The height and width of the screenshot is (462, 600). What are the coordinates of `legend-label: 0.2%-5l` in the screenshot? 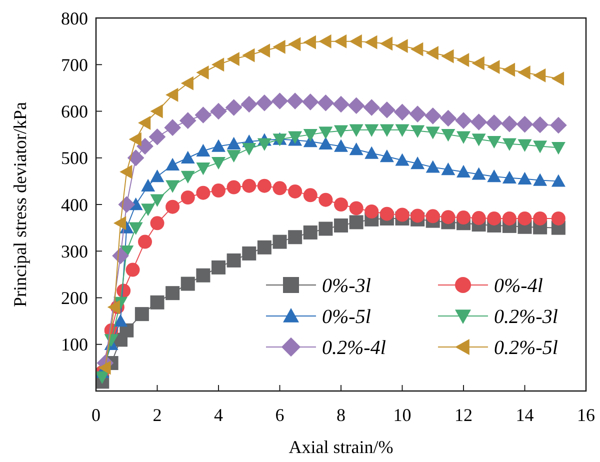 It's located at (526, 348).